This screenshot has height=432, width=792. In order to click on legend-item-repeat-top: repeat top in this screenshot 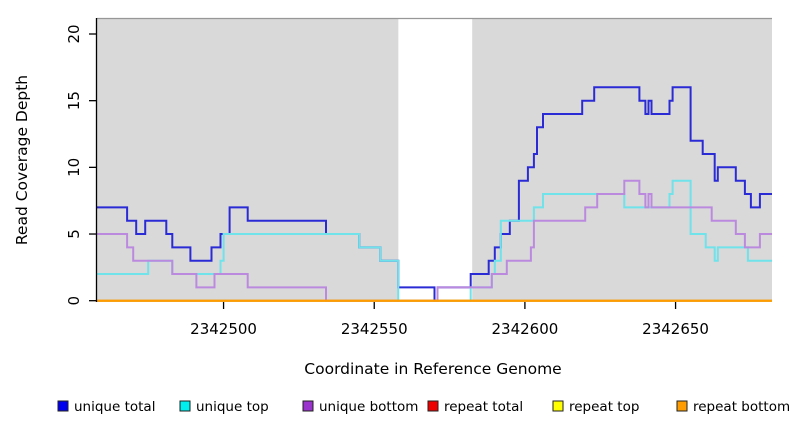, I will do `click(595, 407)`.